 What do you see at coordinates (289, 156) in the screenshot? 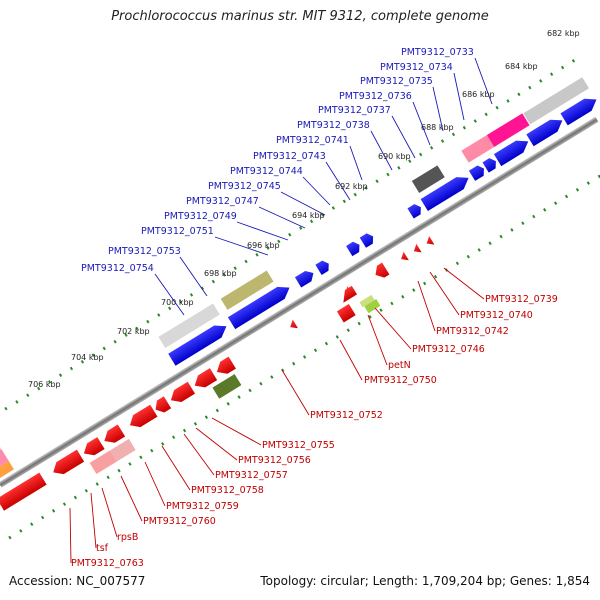
I see `gene-label-forward: PMT9312_0743` at bounding box center [289, 156].